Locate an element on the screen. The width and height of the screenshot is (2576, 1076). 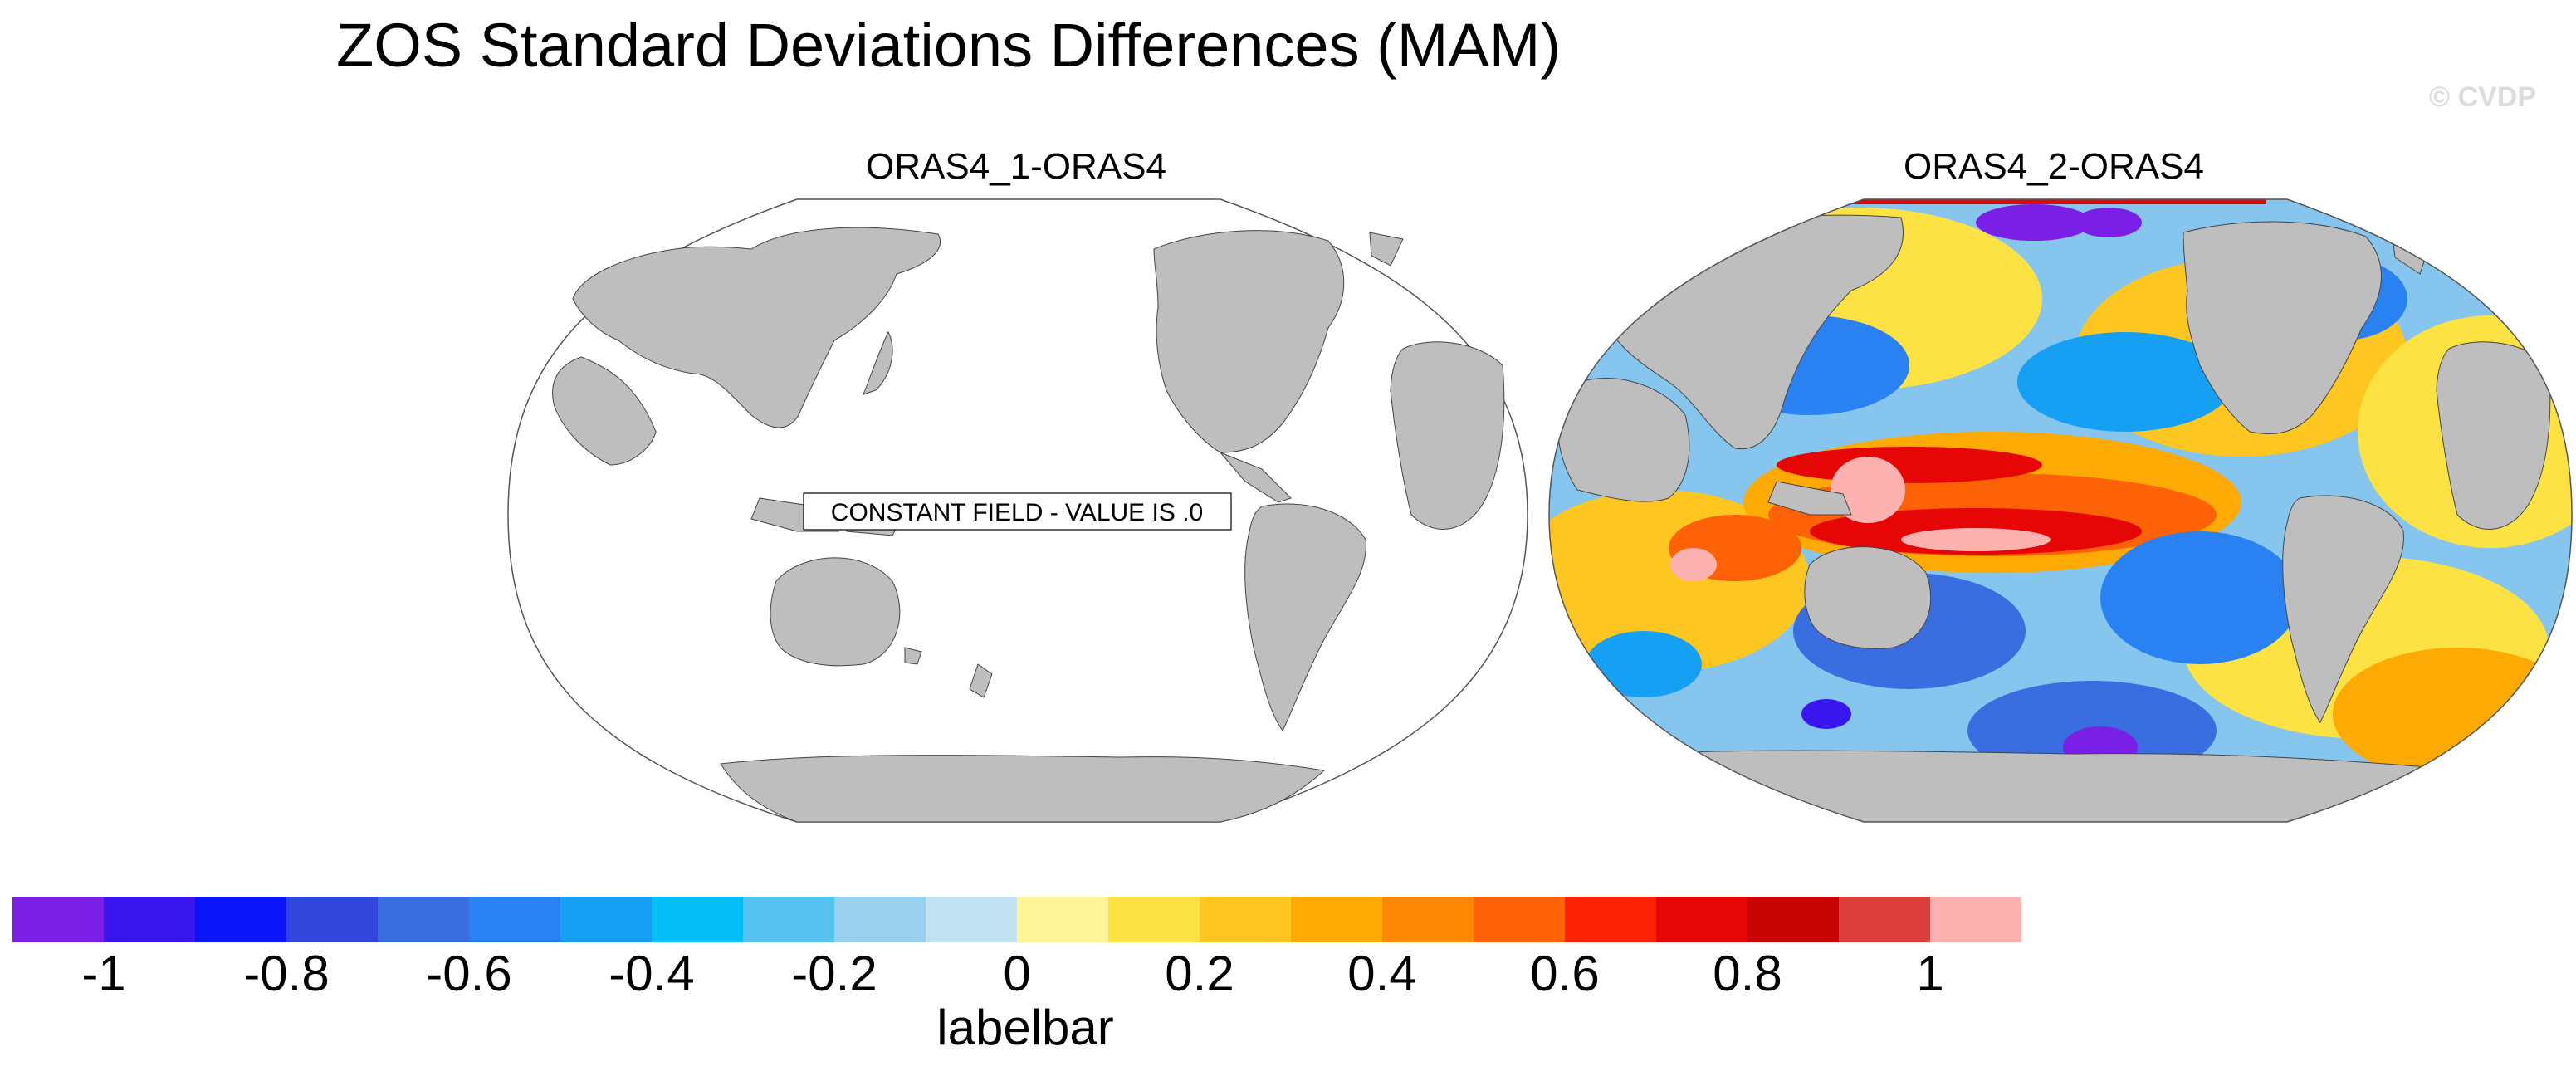
watermark: © CVDP is located at coordinates (2482, 97).